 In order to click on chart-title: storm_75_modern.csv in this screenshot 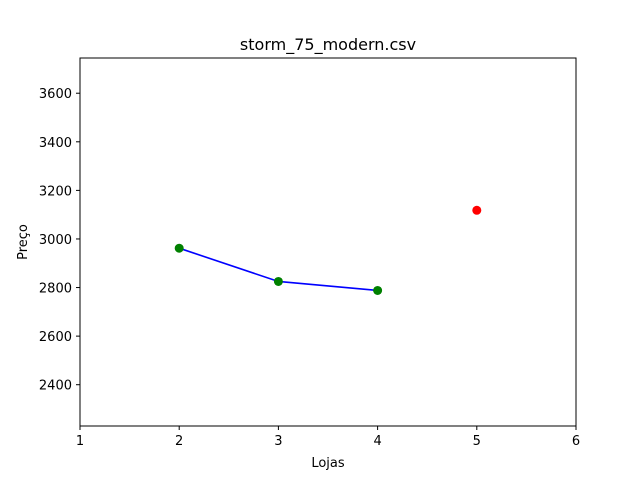, I will do `click(328, 45)`.